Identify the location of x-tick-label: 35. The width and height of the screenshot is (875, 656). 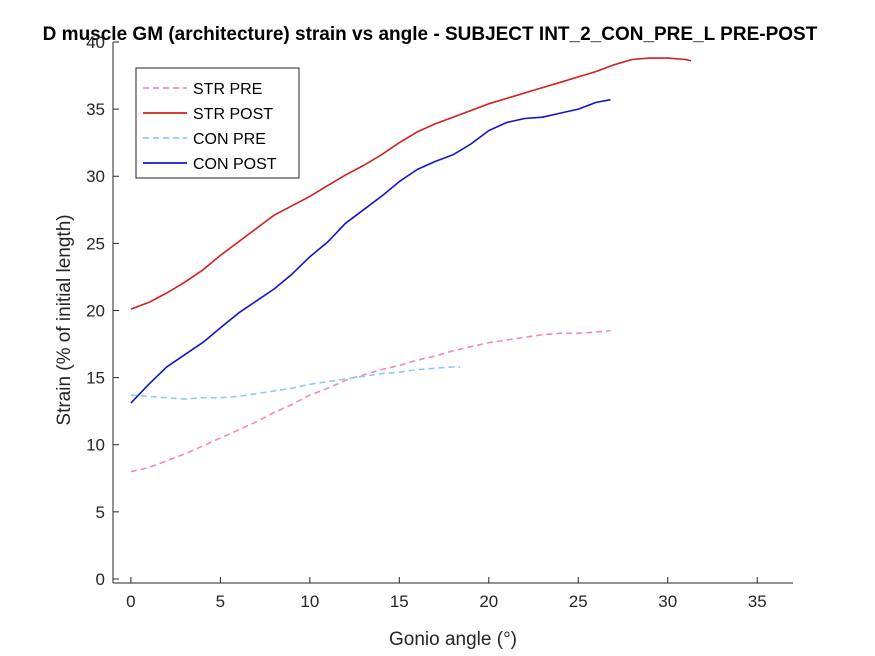
(757, 601).